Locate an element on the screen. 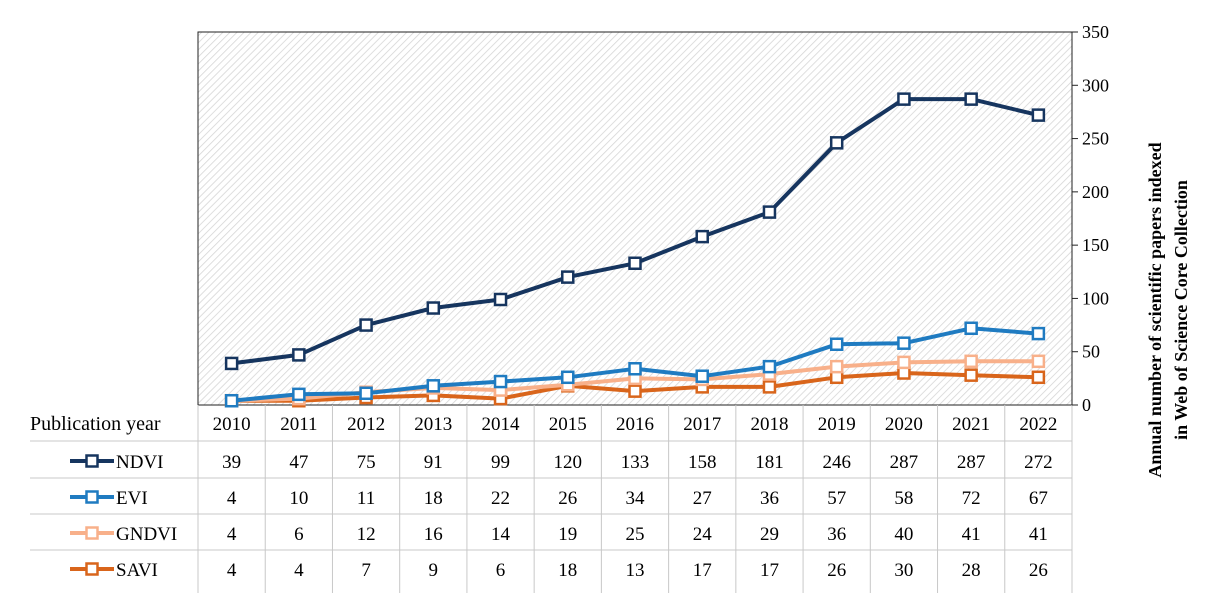 The image size is (1228, 600). table-row: SAVI 4 4 7 9 6 18 13 17 17 26 30 28 26 is located at coordinates (559, 570).